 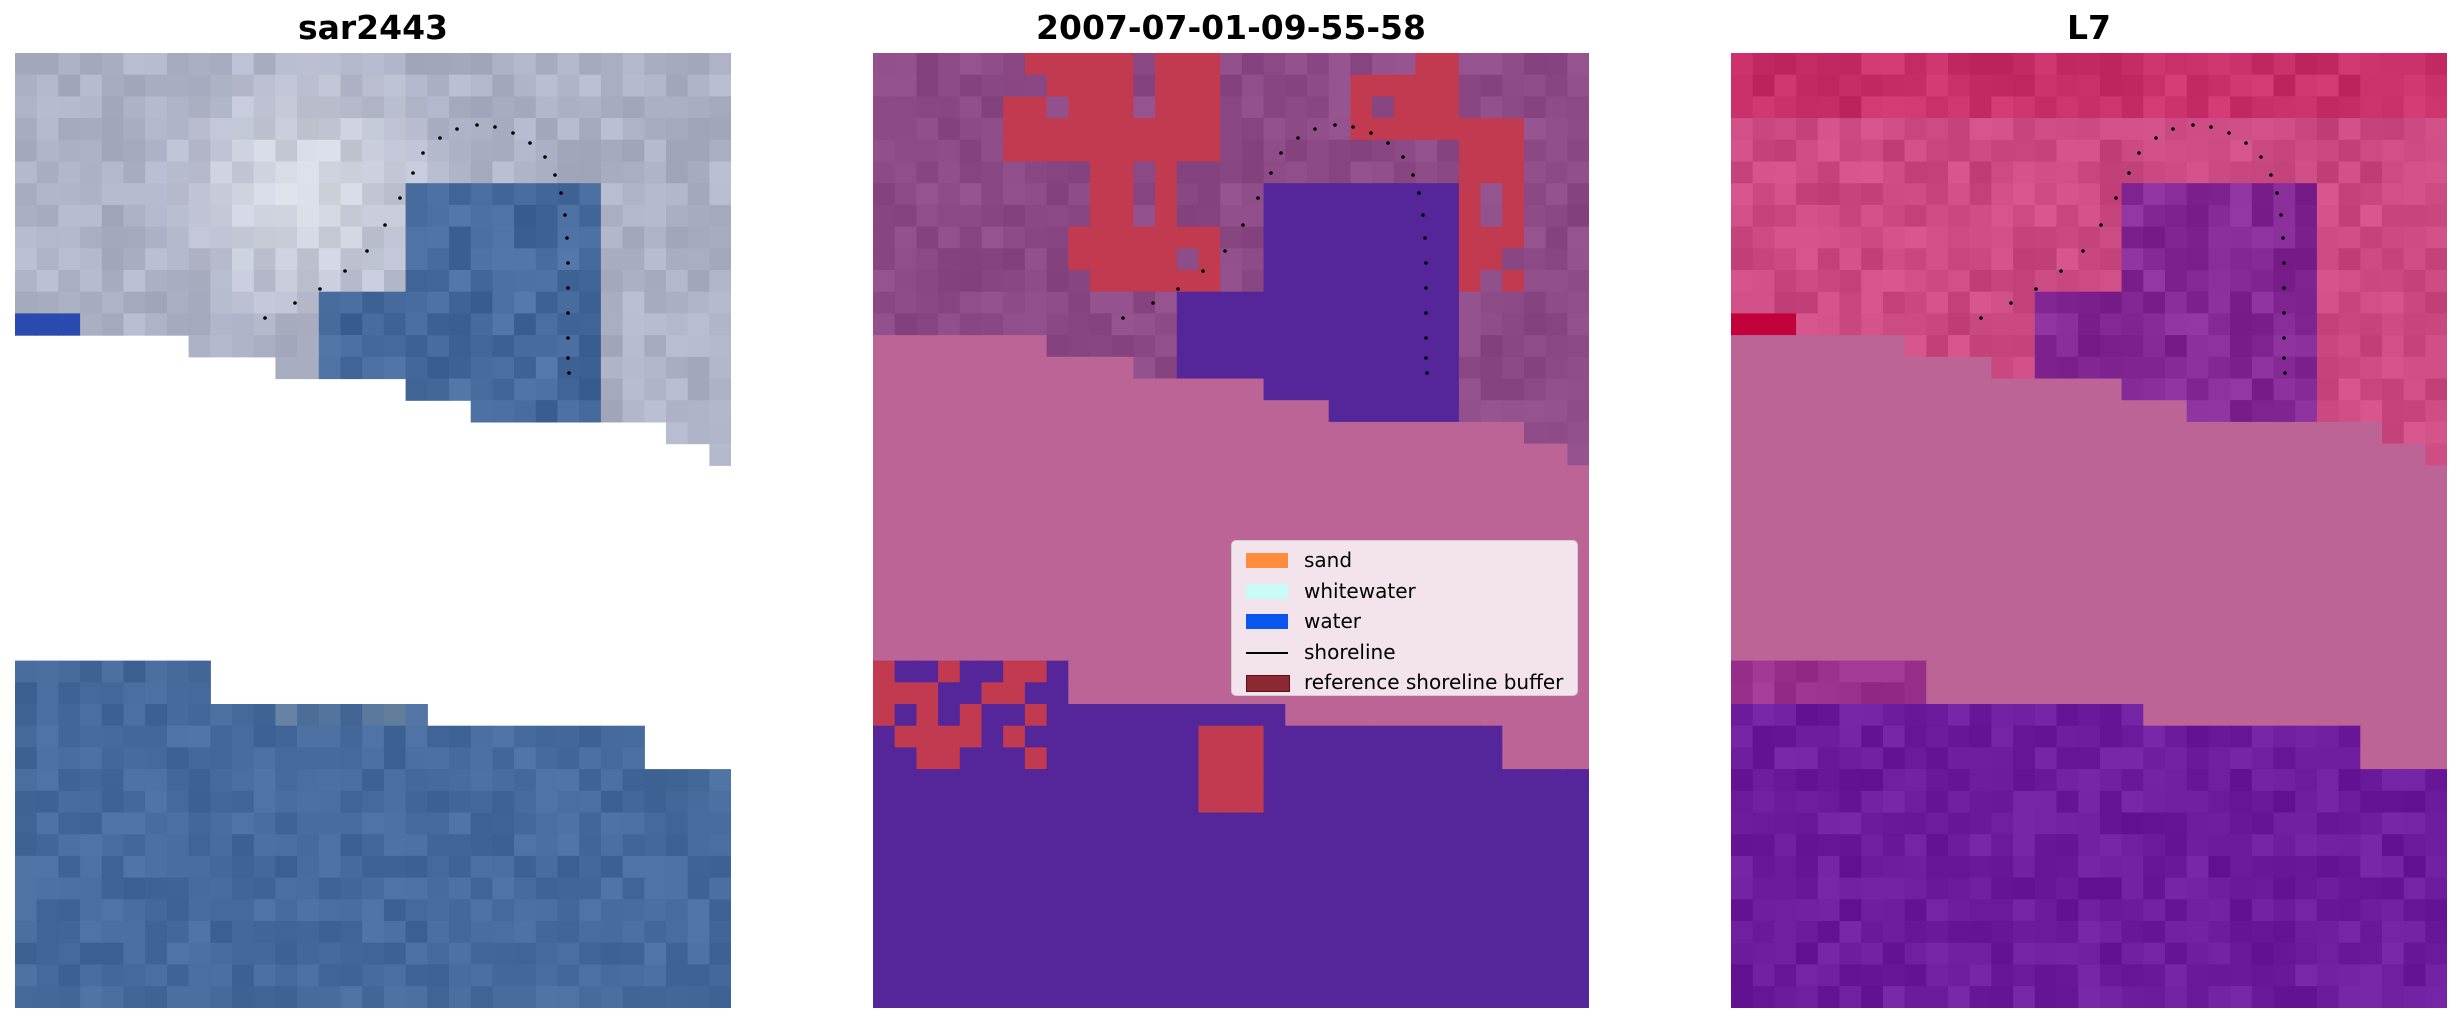 What do you see at coordinates (1350, 651) in the screenshot?
I see `legend-label: shoreline` at bounding box center [1350, 651].